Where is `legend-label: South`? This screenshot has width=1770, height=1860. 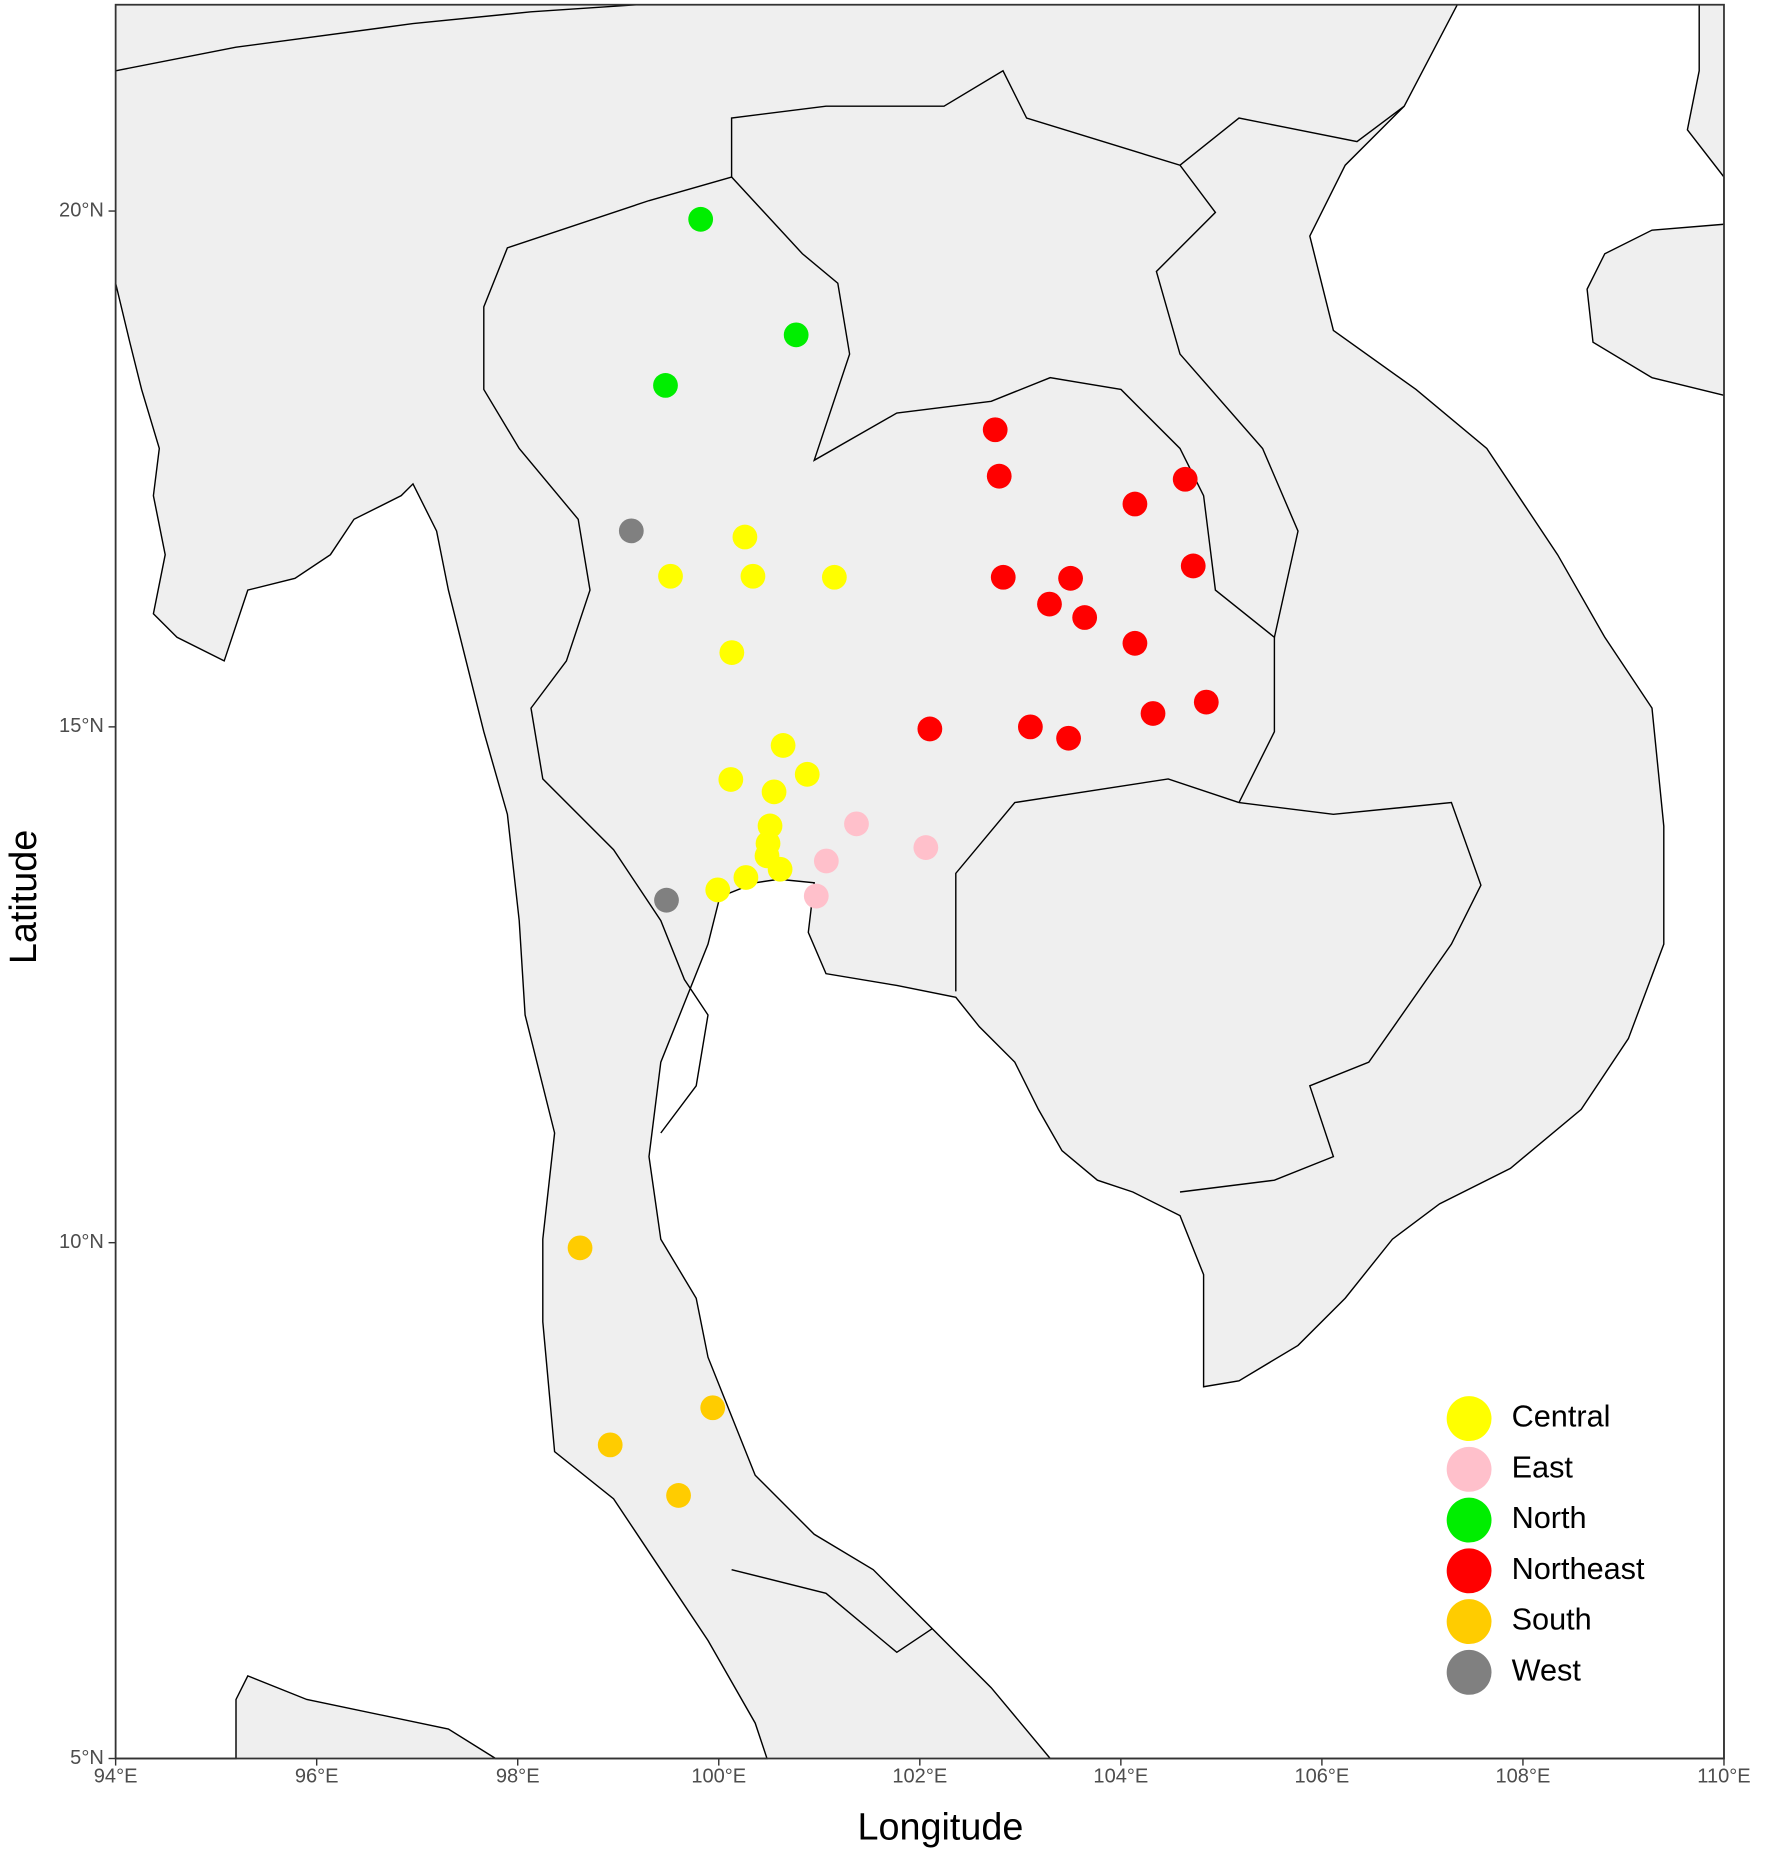 legend-label: South is located at coordinates (1552, 1619).